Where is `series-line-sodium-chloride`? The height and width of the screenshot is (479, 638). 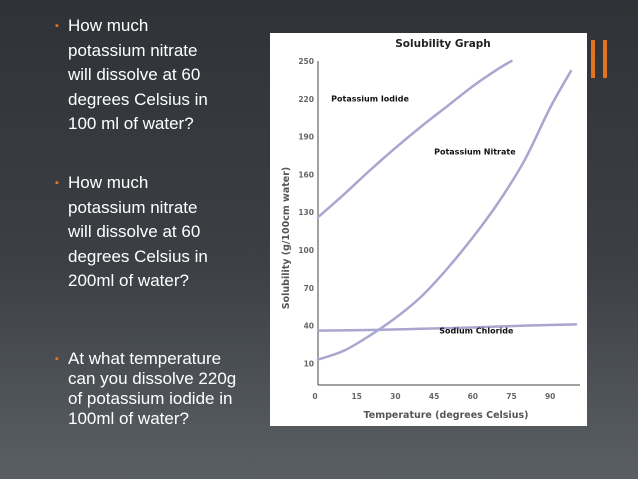 series-line-sodium-chloride is located at coordinates (447, 327).